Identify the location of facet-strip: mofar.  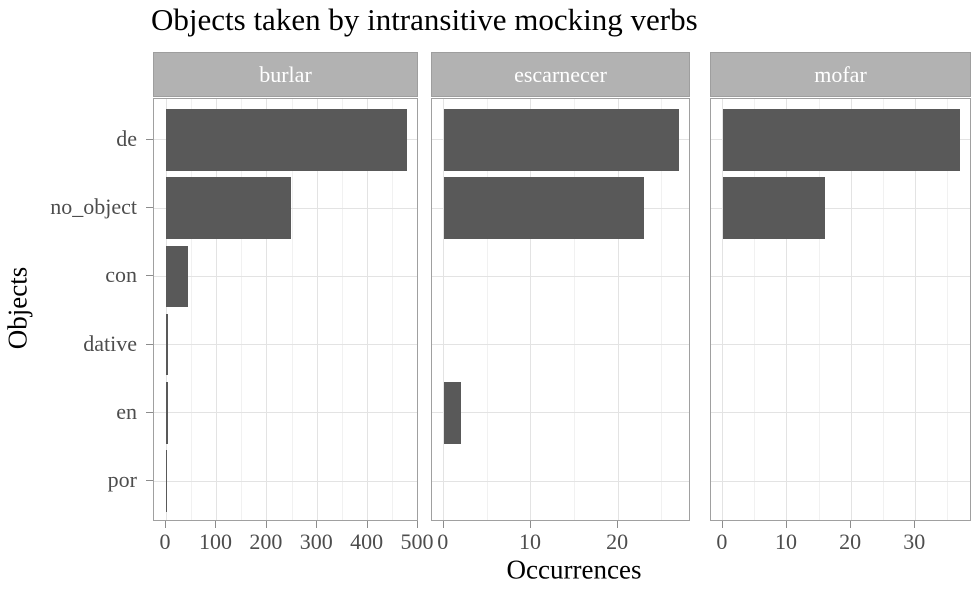
(840, 74).